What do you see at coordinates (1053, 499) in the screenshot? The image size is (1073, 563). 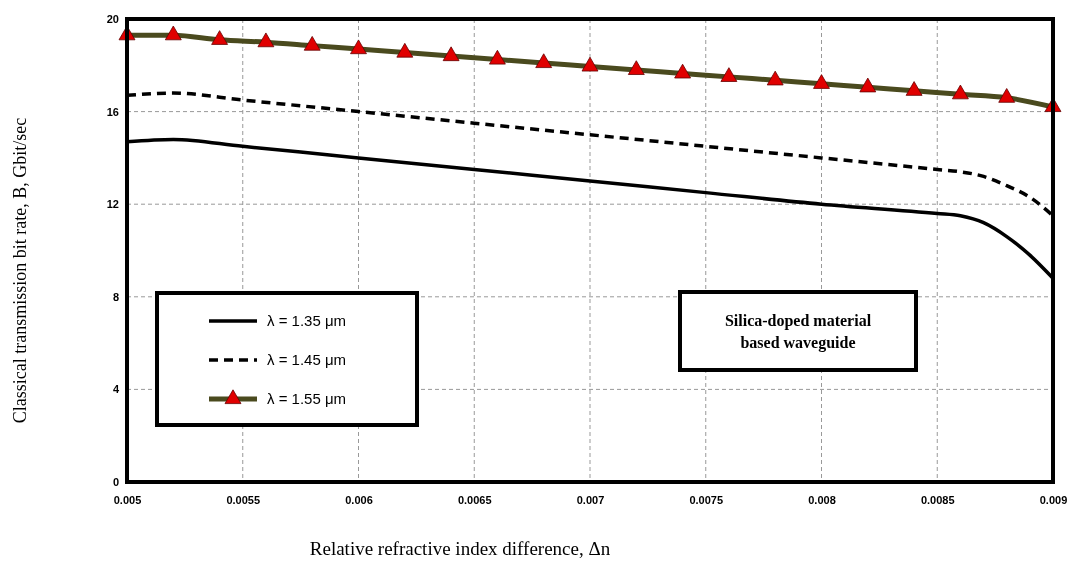 I see `x-tick-label: 0.009` at bounding box center [1053, 499].